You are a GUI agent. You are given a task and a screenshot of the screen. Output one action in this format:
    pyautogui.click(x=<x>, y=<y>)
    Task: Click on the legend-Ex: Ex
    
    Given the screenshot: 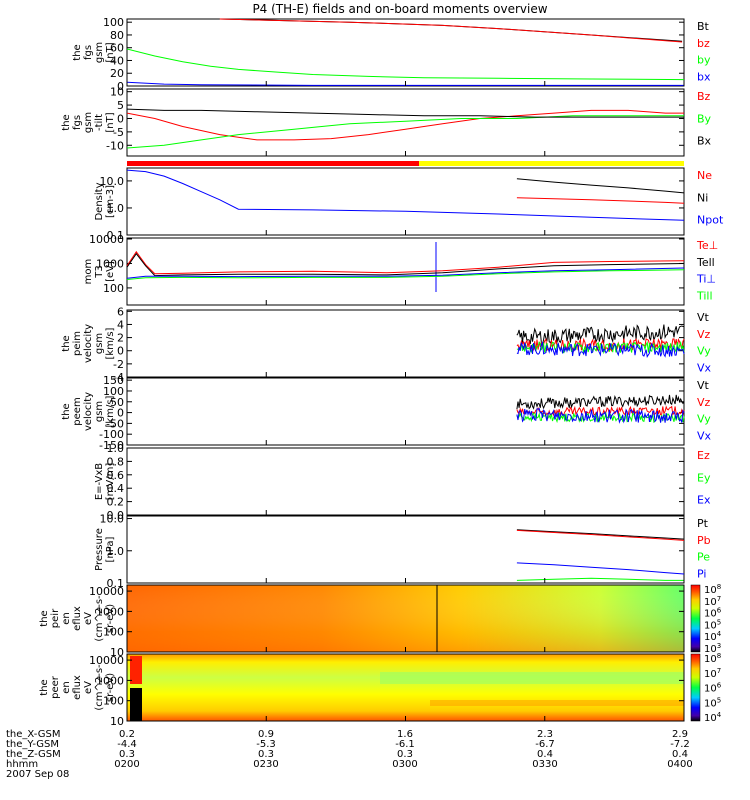 What is the action you would take?
    pyautogui.click(x=704, y=500)
    